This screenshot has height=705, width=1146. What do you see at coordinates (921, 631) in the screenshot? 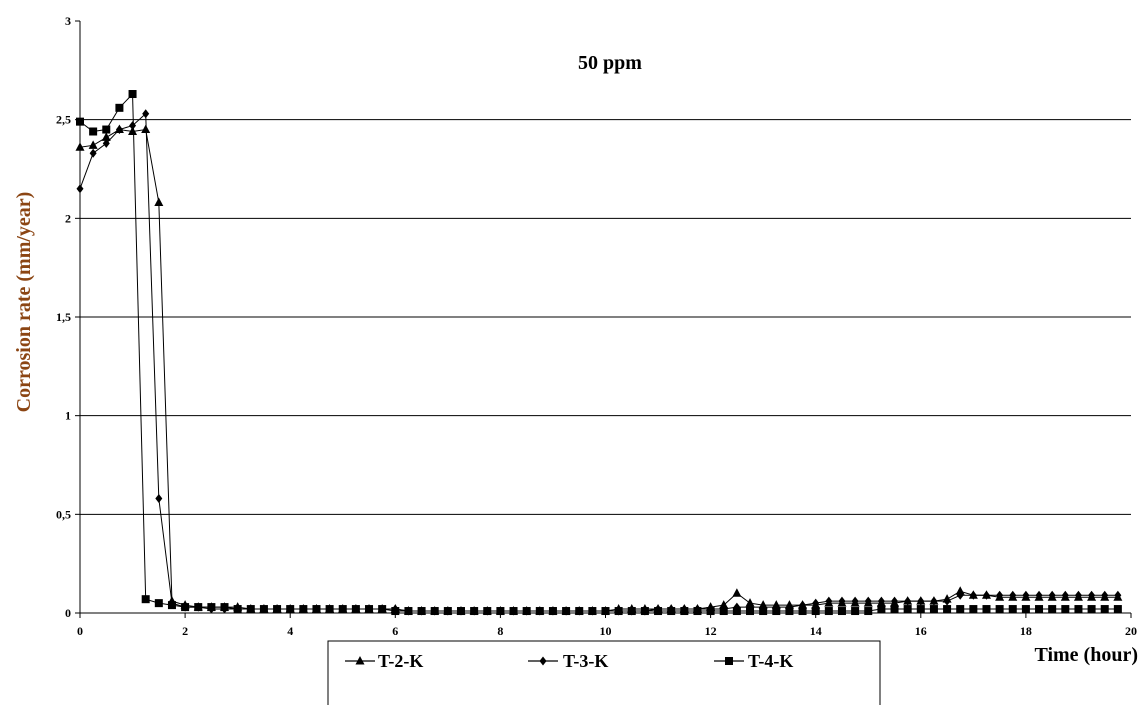
I see `x-tick-label-8: 16` at bounding box center [921, 631].